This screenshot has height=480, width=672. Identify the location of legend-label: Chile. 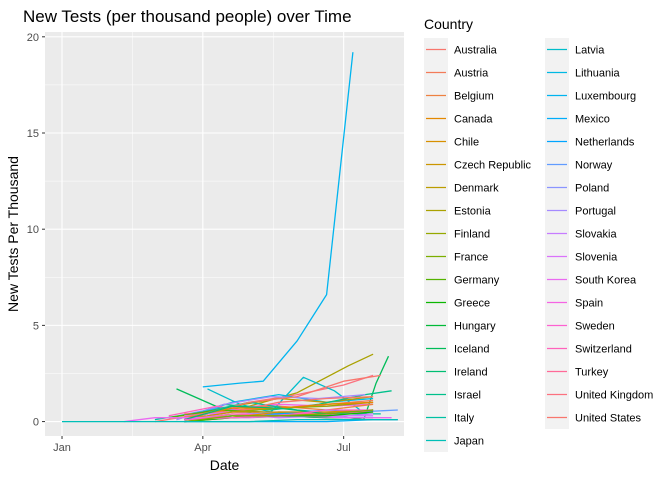
(466, 143).